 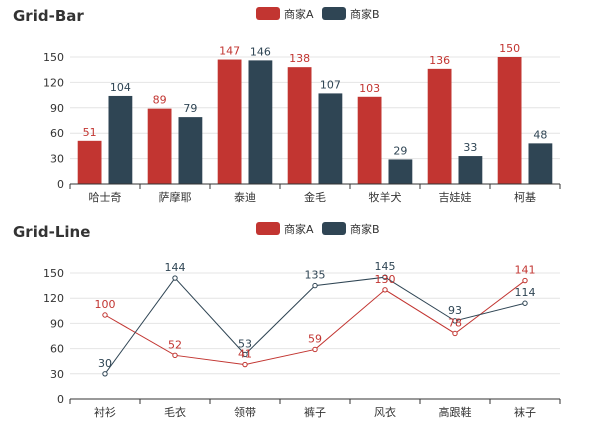 I want to click on bar-x-ticks: 哈士奇 萨摩耶 泰迪 金毛 牧羊犬 吉娃娃 柯基, so click(x=315, y=194).